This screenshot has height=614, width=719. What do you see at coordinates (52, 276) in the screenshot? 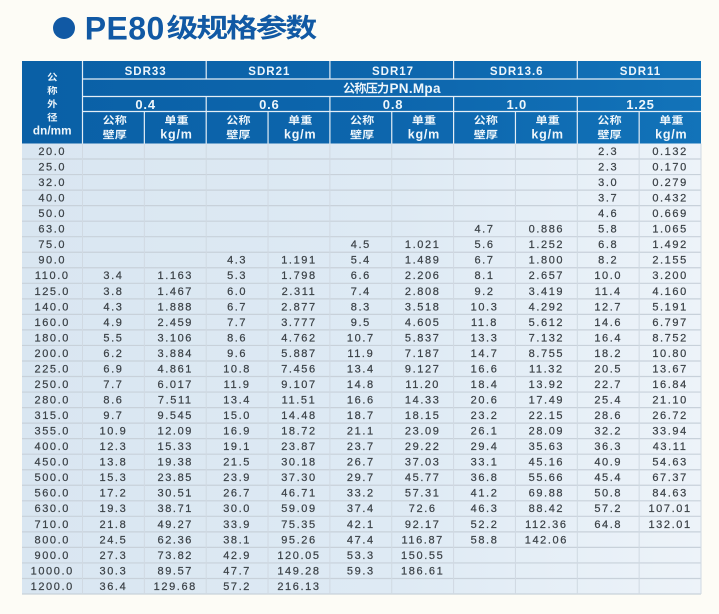
I see `svg-text: 110.0` at bounding box center [52, 276].